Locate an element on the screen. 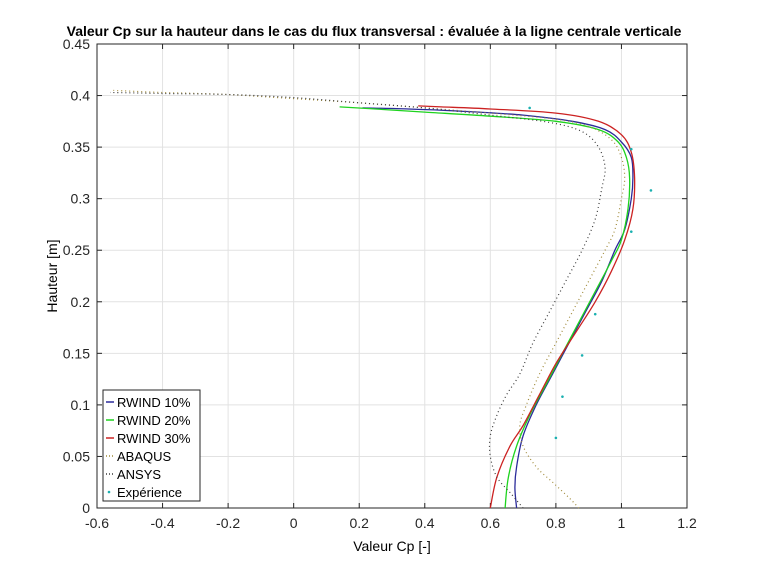 The height and width of the screenshot is (570, 760). legend-box is located at coordinates (151, 445).